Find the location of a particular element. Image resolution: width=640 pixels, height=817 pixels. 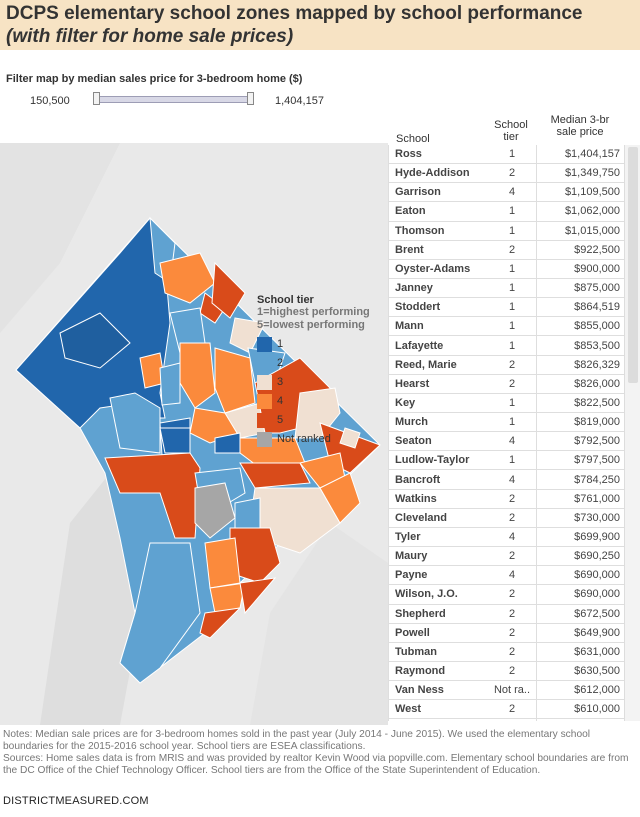

scrollbar-thumb is located at coordinates (633, 265).